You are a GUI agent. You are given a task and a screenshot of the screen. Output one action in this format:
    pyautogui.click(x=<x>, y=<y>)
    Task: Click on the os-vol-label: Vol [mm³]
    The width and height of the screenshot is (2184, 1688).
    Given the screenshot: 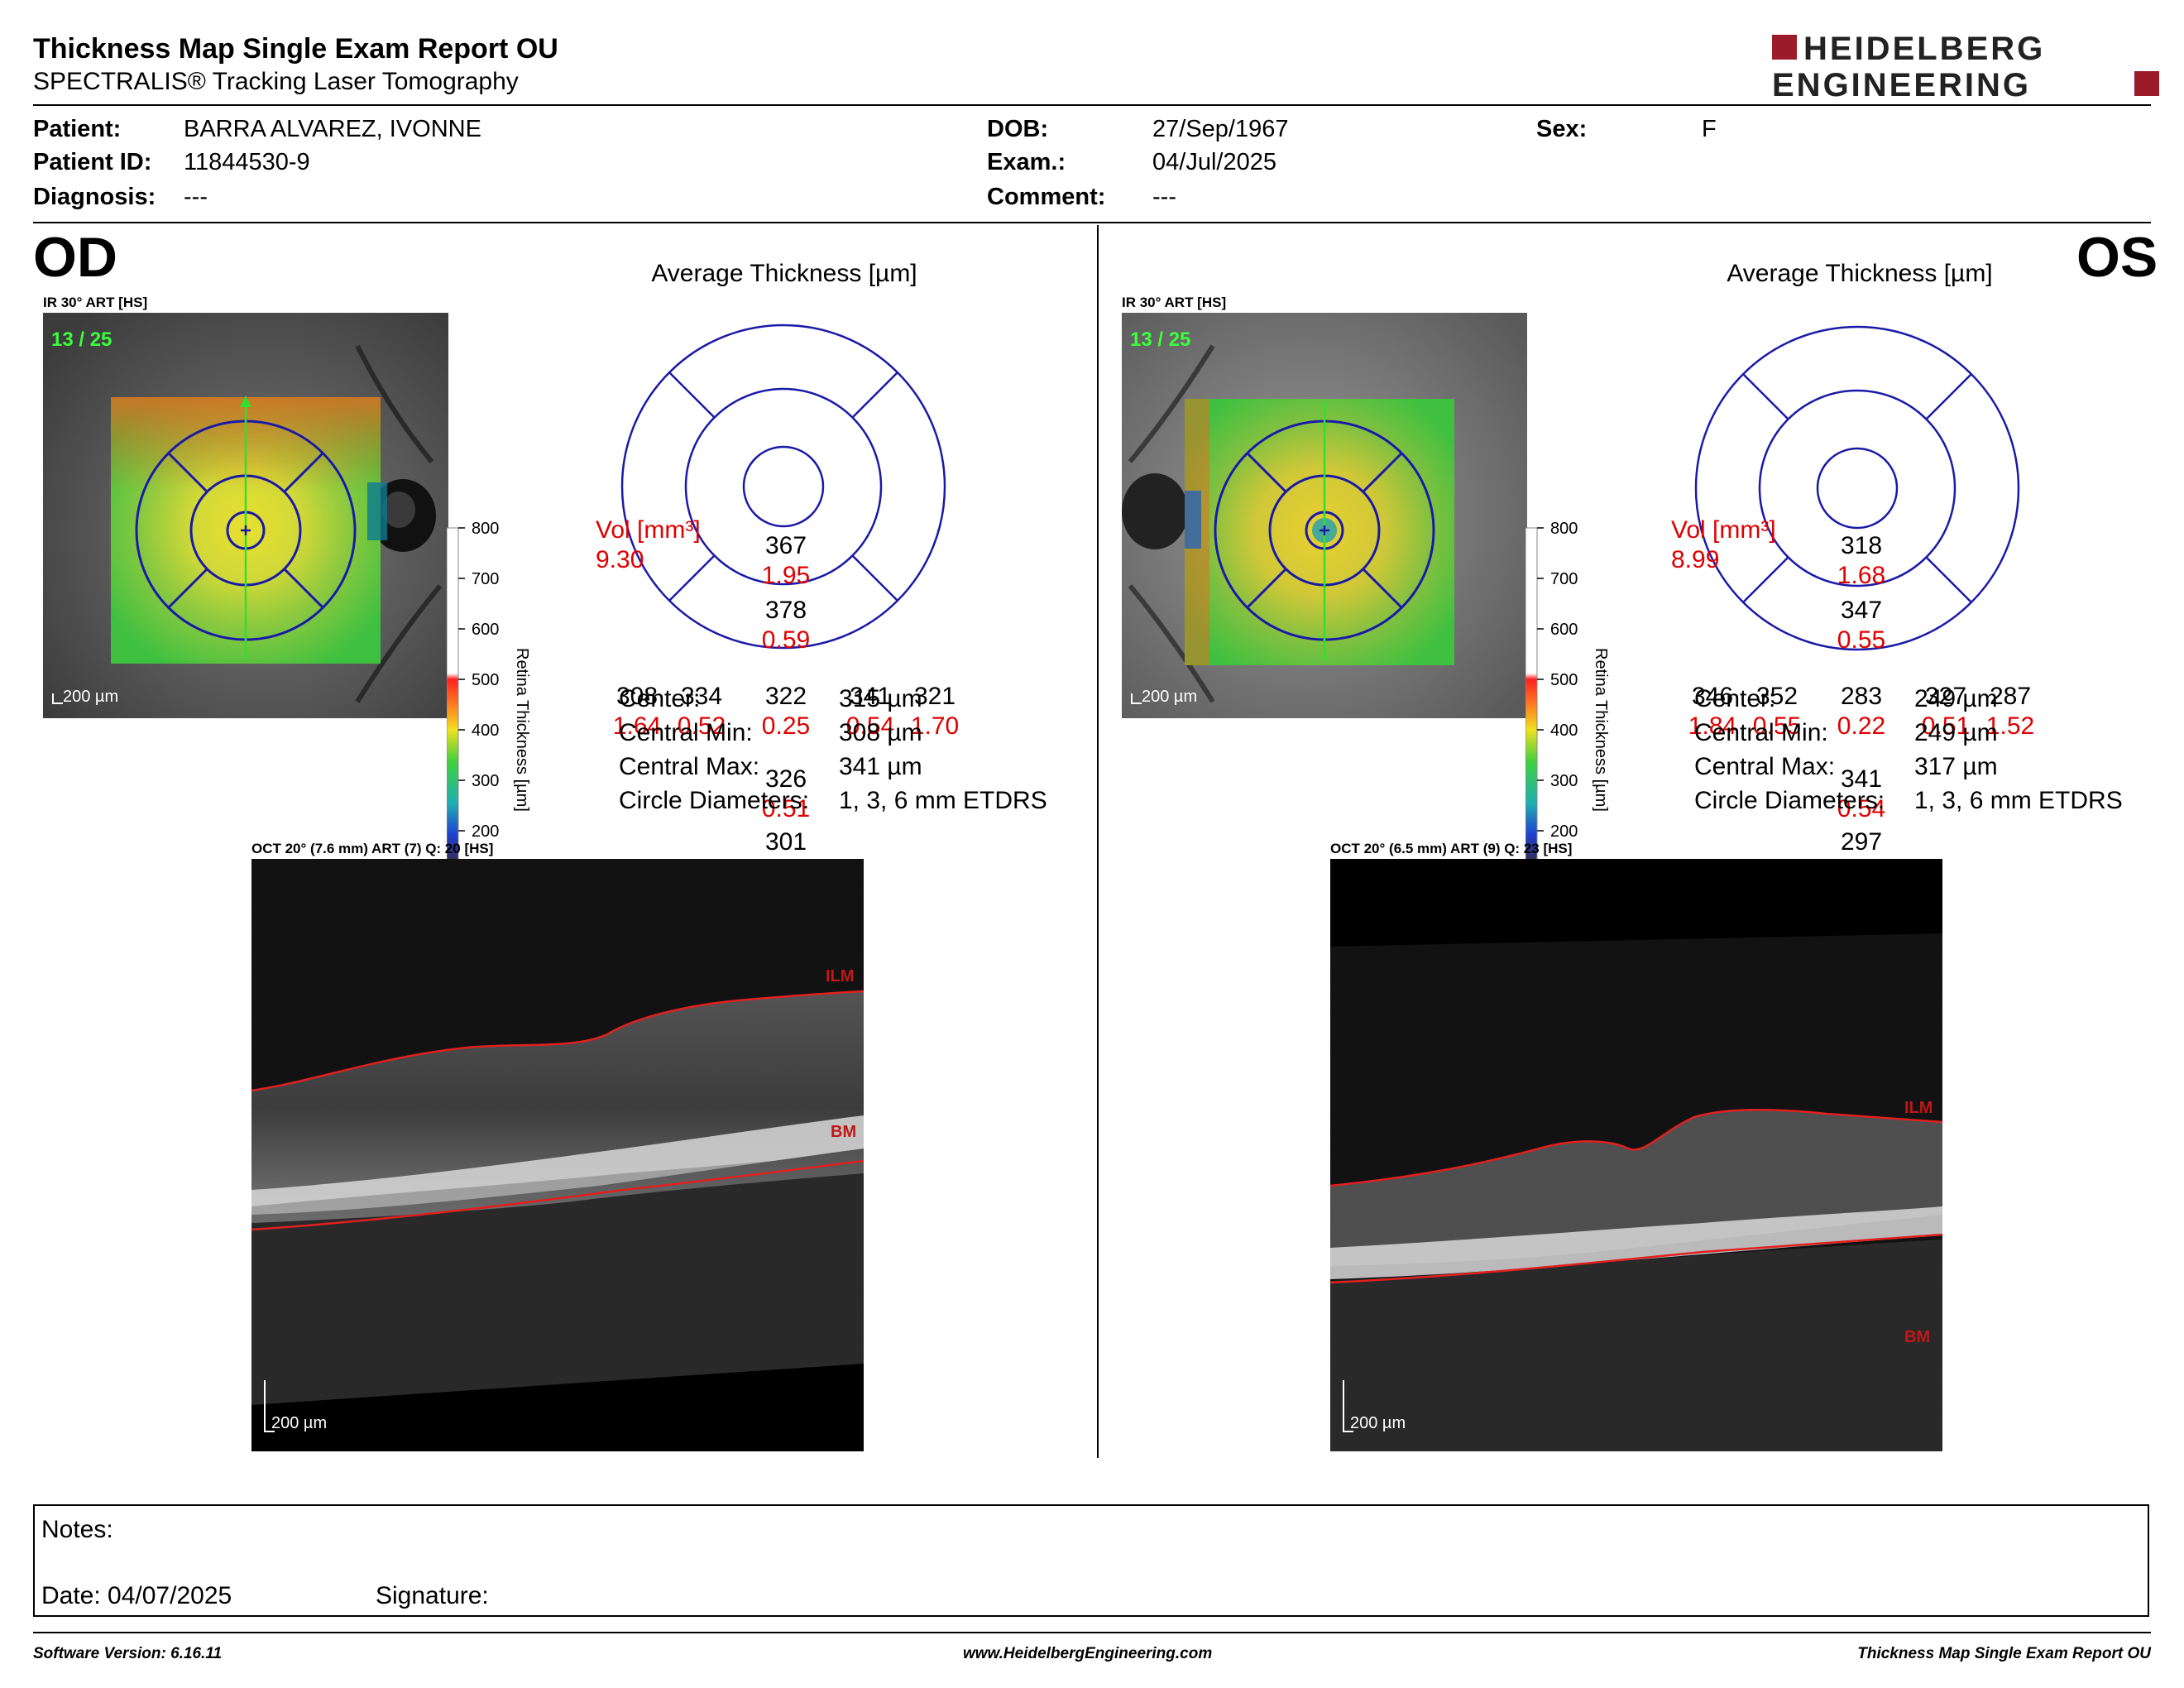 What is the action you would take?
    pyautogui.click(x=1723, y=530)
    